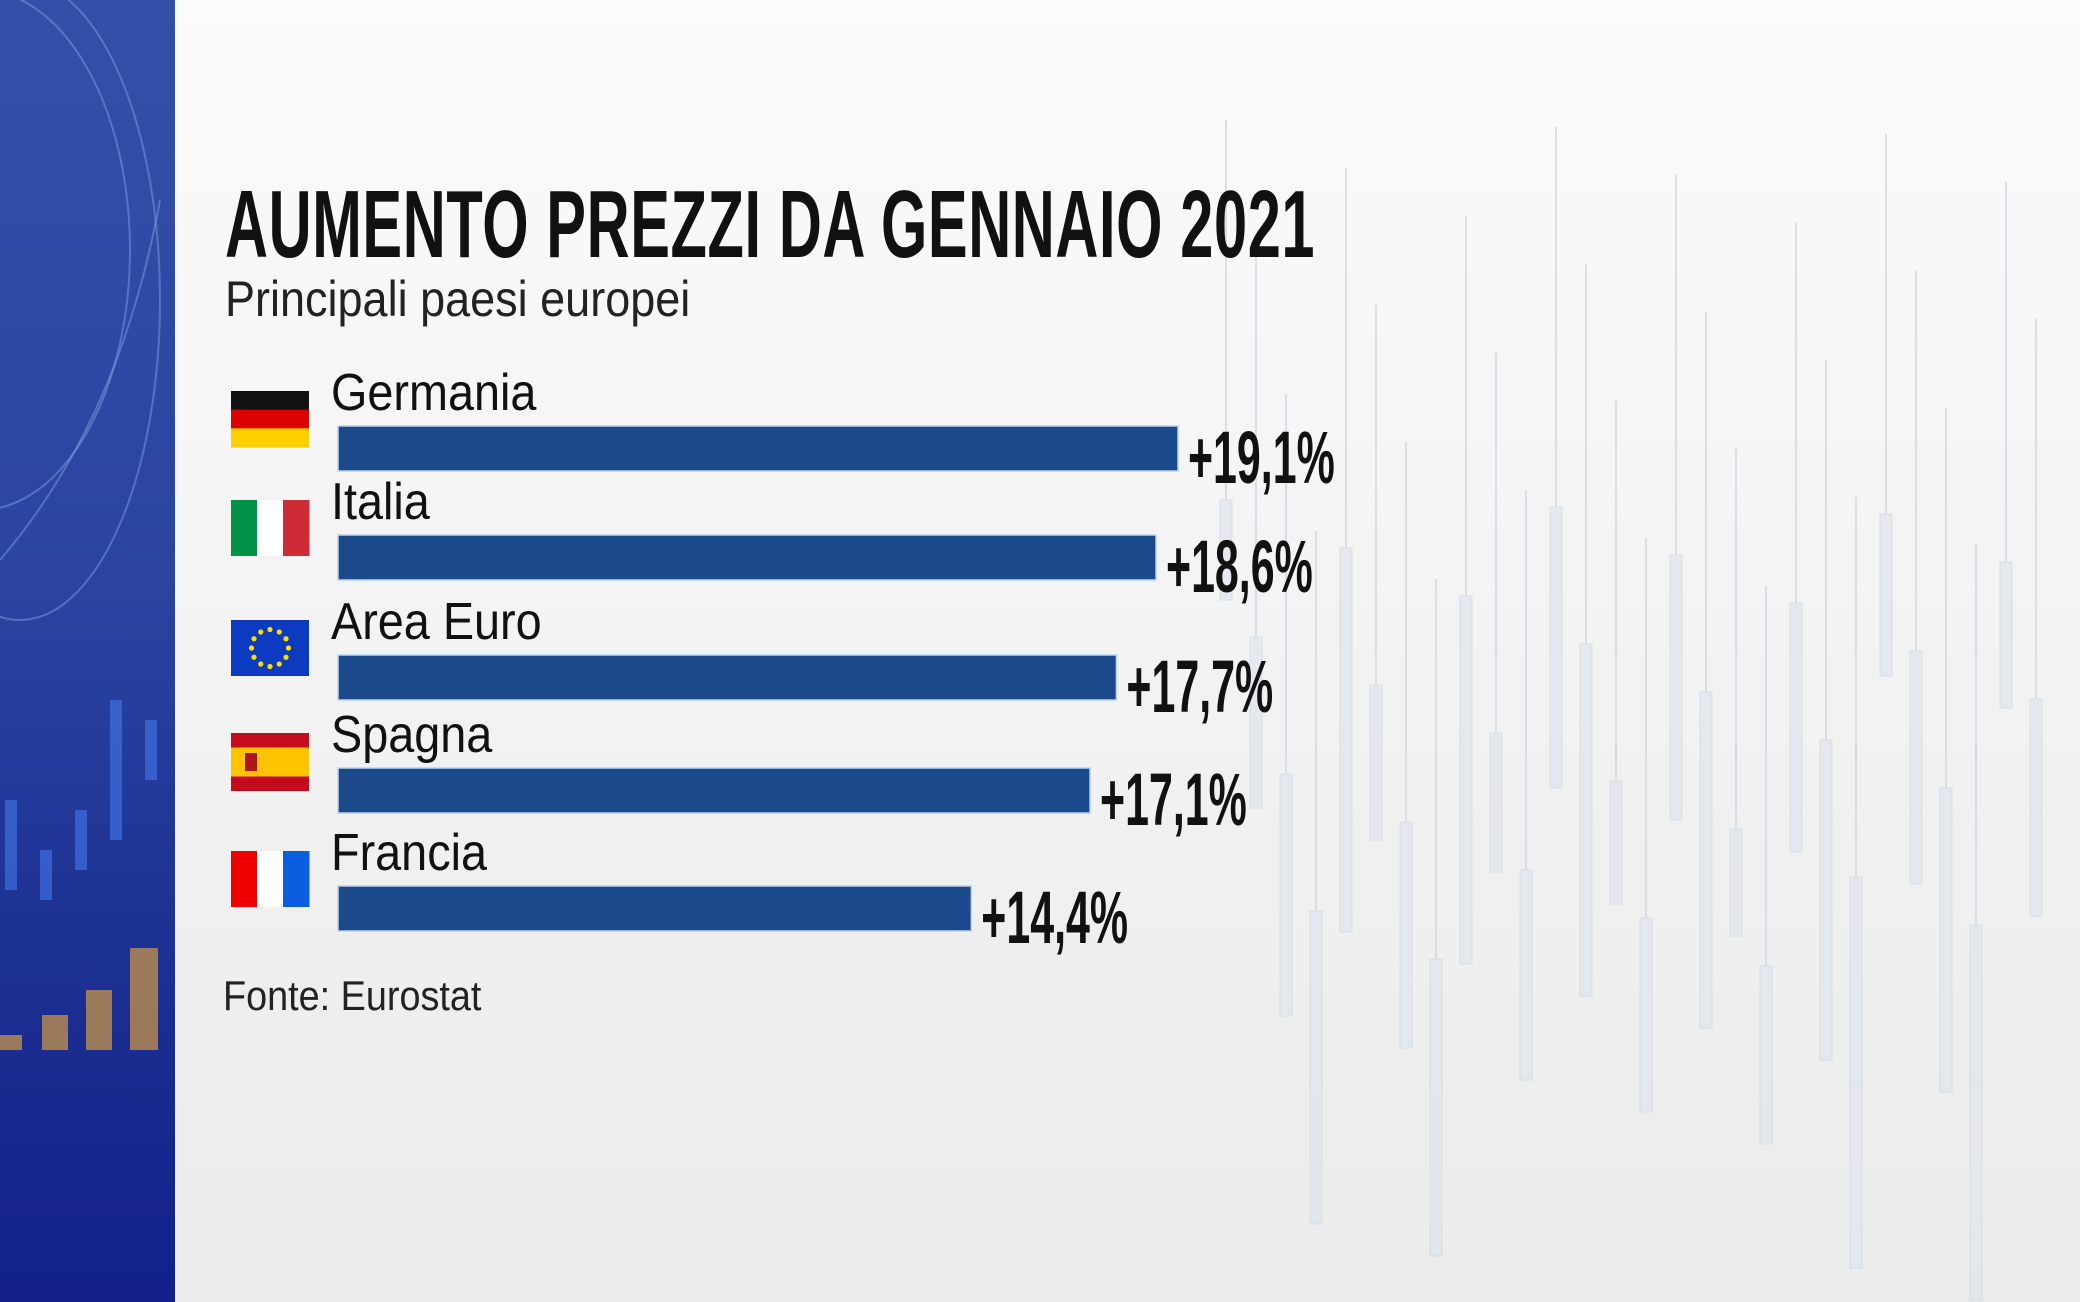  Describe the element at coordinates (727, 677) in the screenshot. I see `bar-area-euro` at that location.